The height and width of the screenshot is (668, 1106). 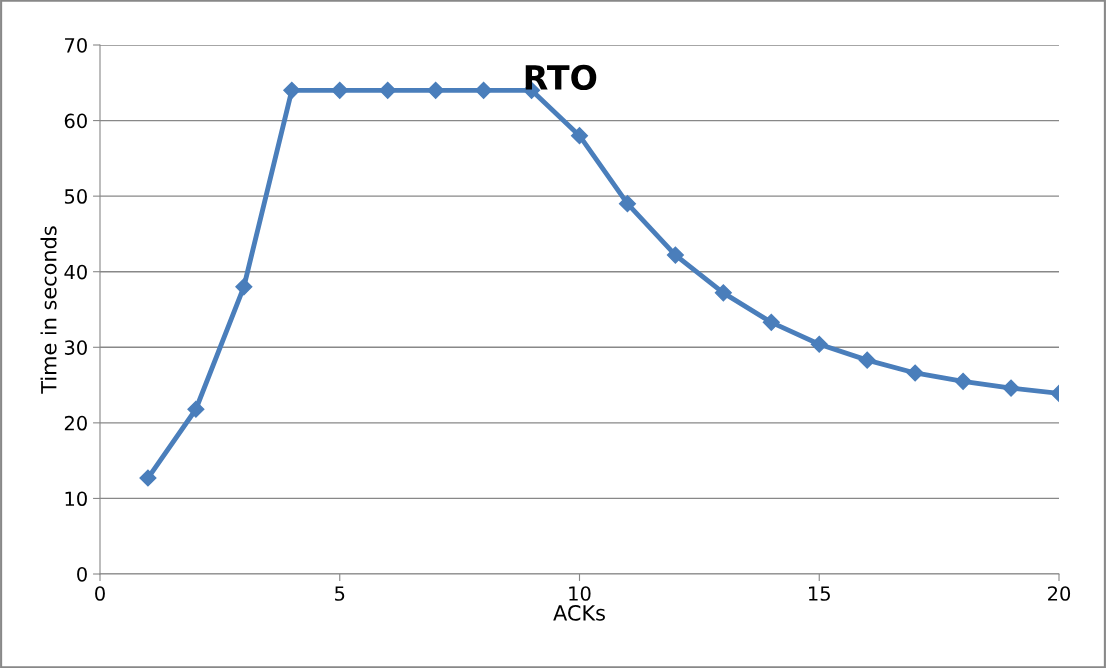 I want to click on y-tick-label: 50, so click(x=75, y=196).